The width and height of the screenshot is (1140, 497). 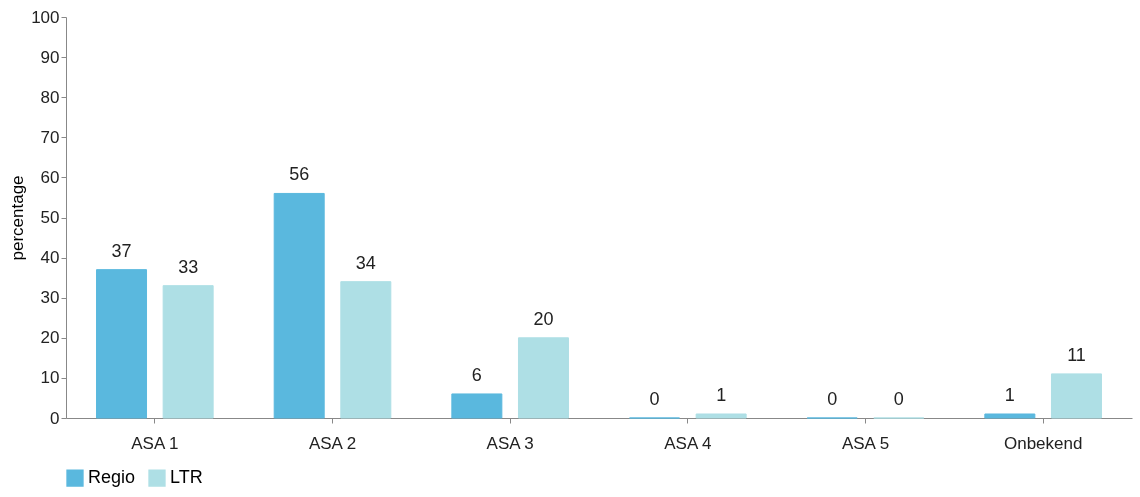 What do you see at coordinates (365, 262) in the screenshot?
I see `data-label: 34` at bounding box center [365, 262].